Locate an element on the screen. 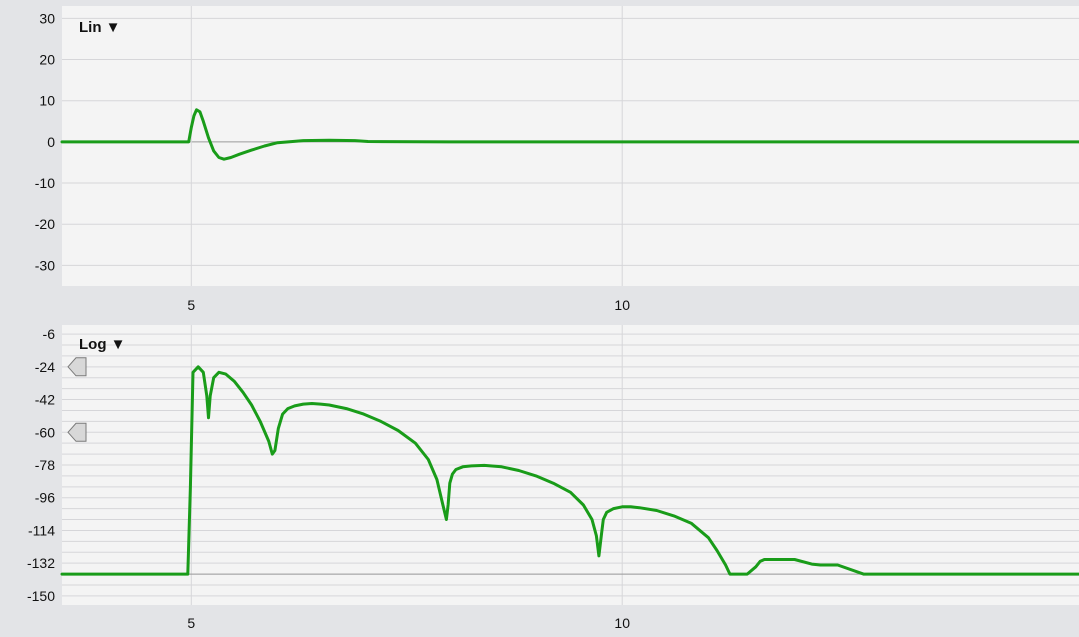 The image size is (1079, 637). log-y-tick-label: -150 is located at coordinates (41, 596).